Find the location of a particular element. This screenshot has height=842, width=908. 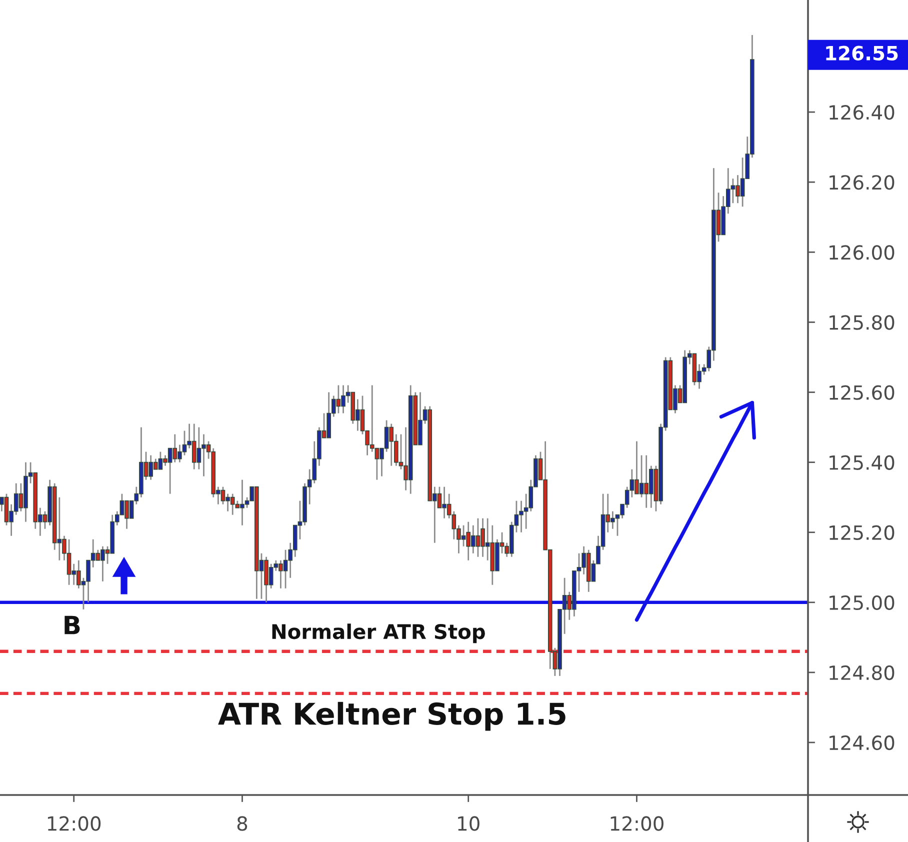

y-tick-label: 126.00 is located at coordinates (862, 252).